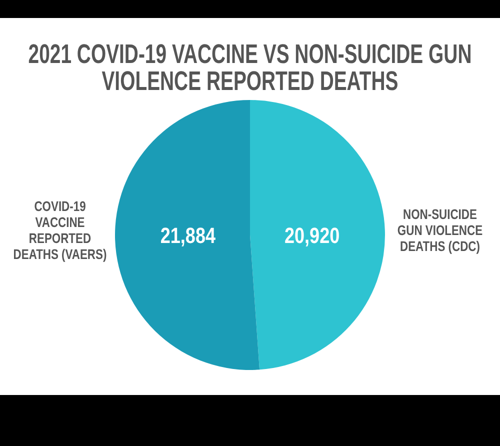 Image resolution: width=500 pixels, height=446 pixels. Describe the element at coordinates (60, 230) in the screenshot. I see `slice-label: COVID-19 VACCINE REPORTED DEATHS (VAERS)` at that location.